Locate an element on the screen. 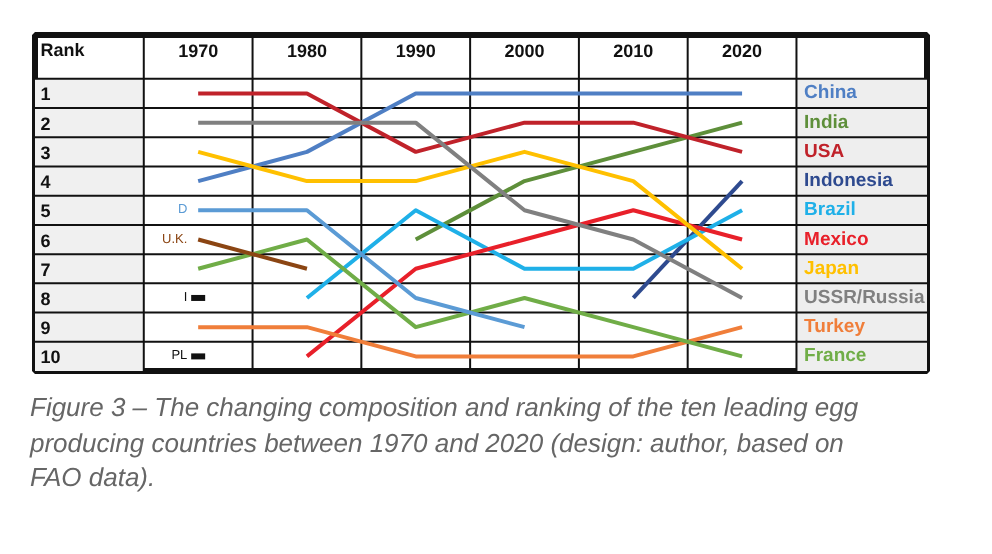  x-tick-label: 1970 is located at coordinates (198, 50).